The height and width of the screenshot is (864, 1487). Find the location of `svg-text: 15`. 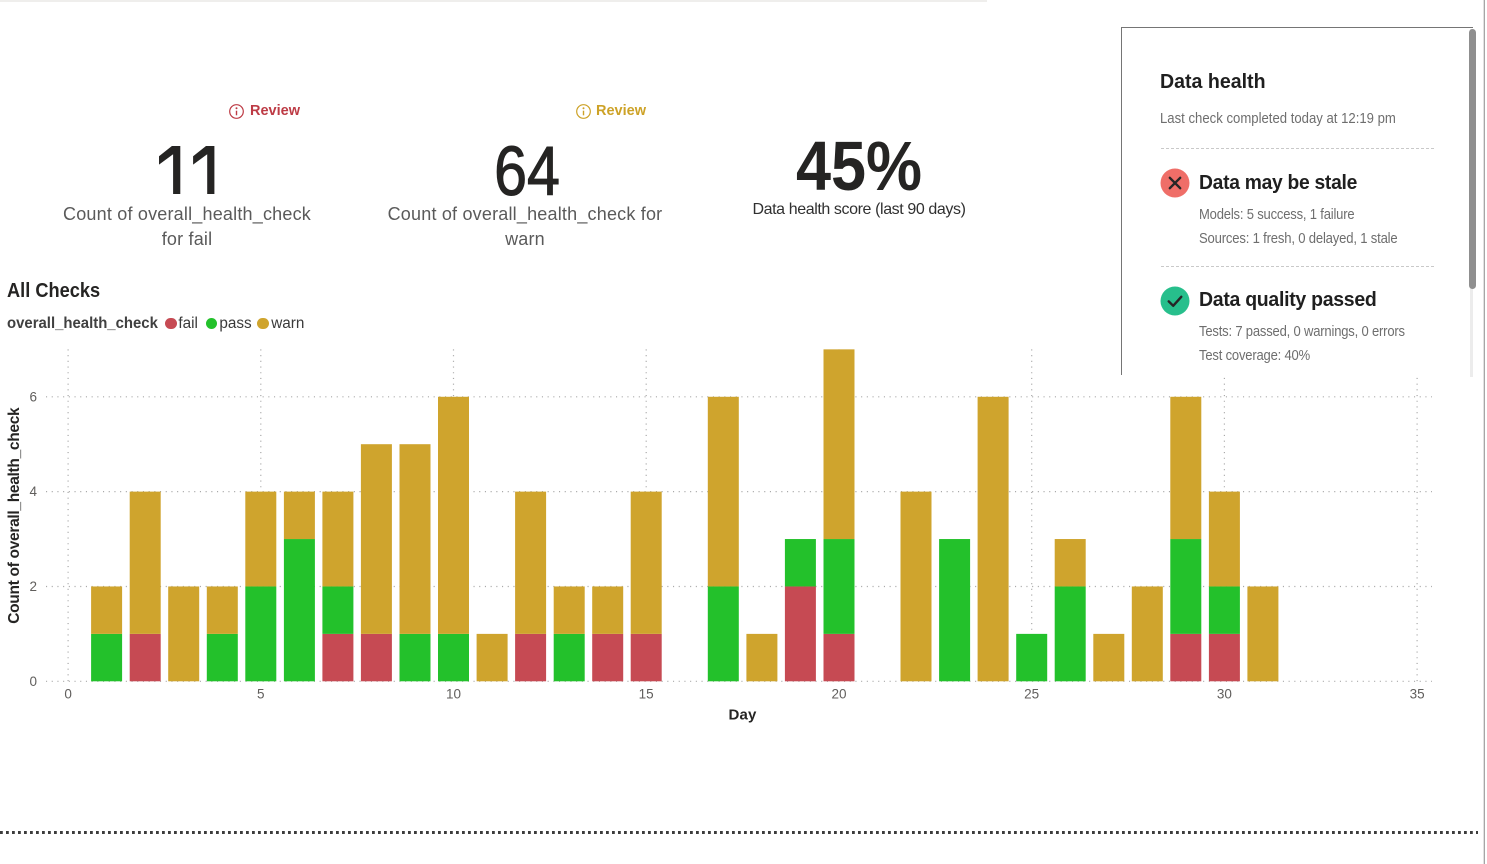

svg-text: 15 is located at coordinates (646, 694).